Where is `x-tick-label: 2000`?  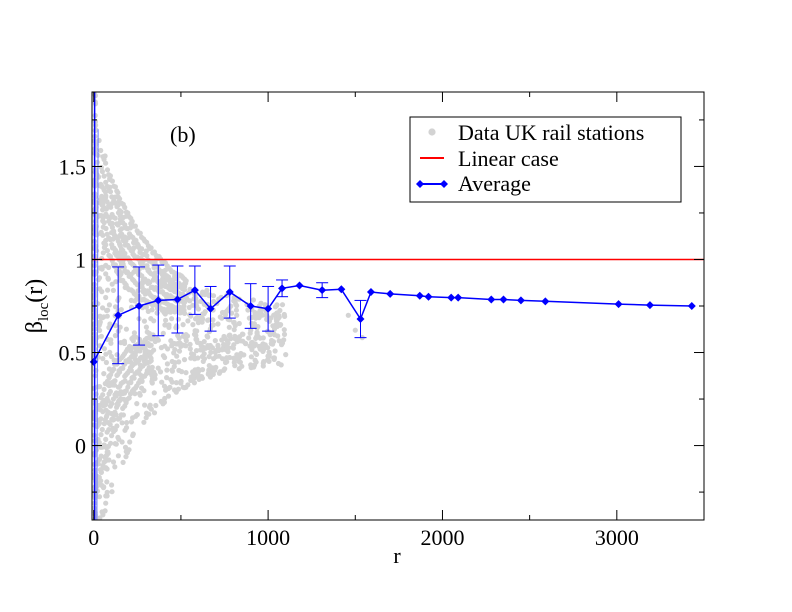 x-tick-label: 2000 is located at coordinates (442, 537).